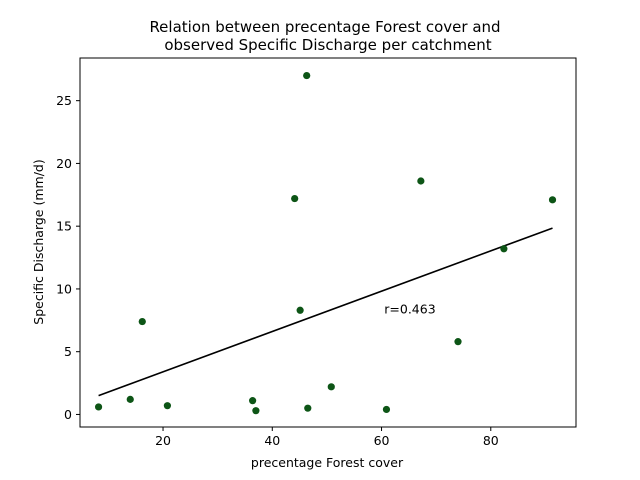  What do you see at coordinates (272, 440) in the screenshot?
I see `x-tick-label: 40` at bounding box center [272, 440].